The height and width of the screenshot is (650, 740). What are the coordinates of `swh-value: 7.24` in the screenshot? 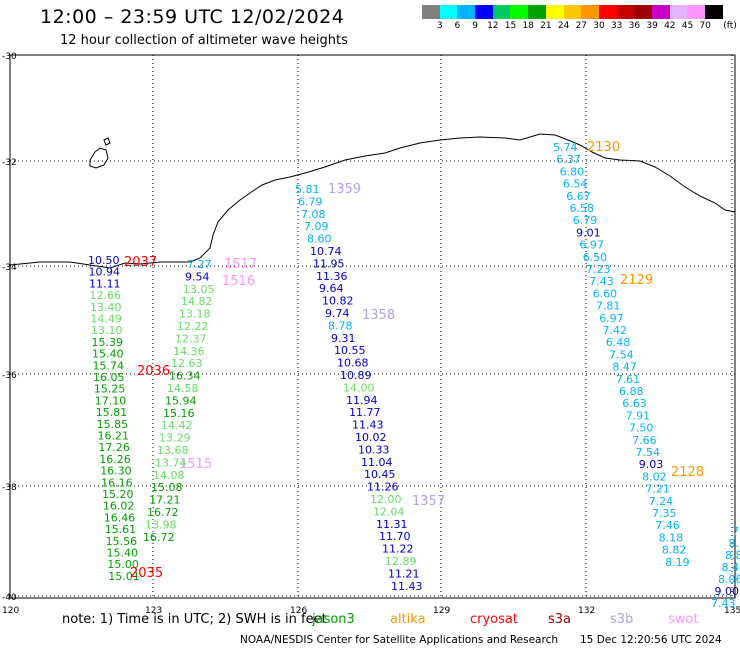 It's located at (661, 501).